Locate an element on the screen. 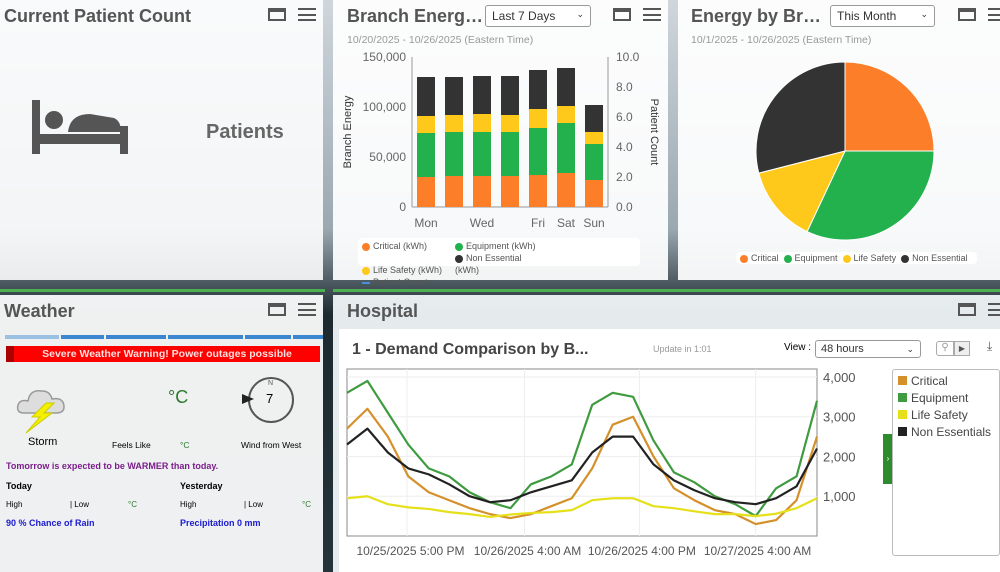 This screenshot has width=1000, height=572. legend-label: Equipment (kWh) is located at coordinates (501, 246).